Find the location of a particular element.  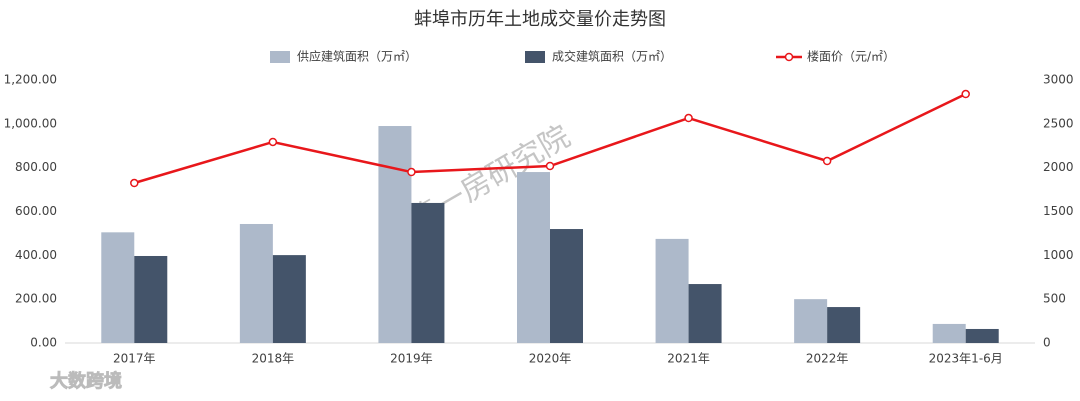

y-tick-label: 1,200.00 is located at coordinates (30, 80).